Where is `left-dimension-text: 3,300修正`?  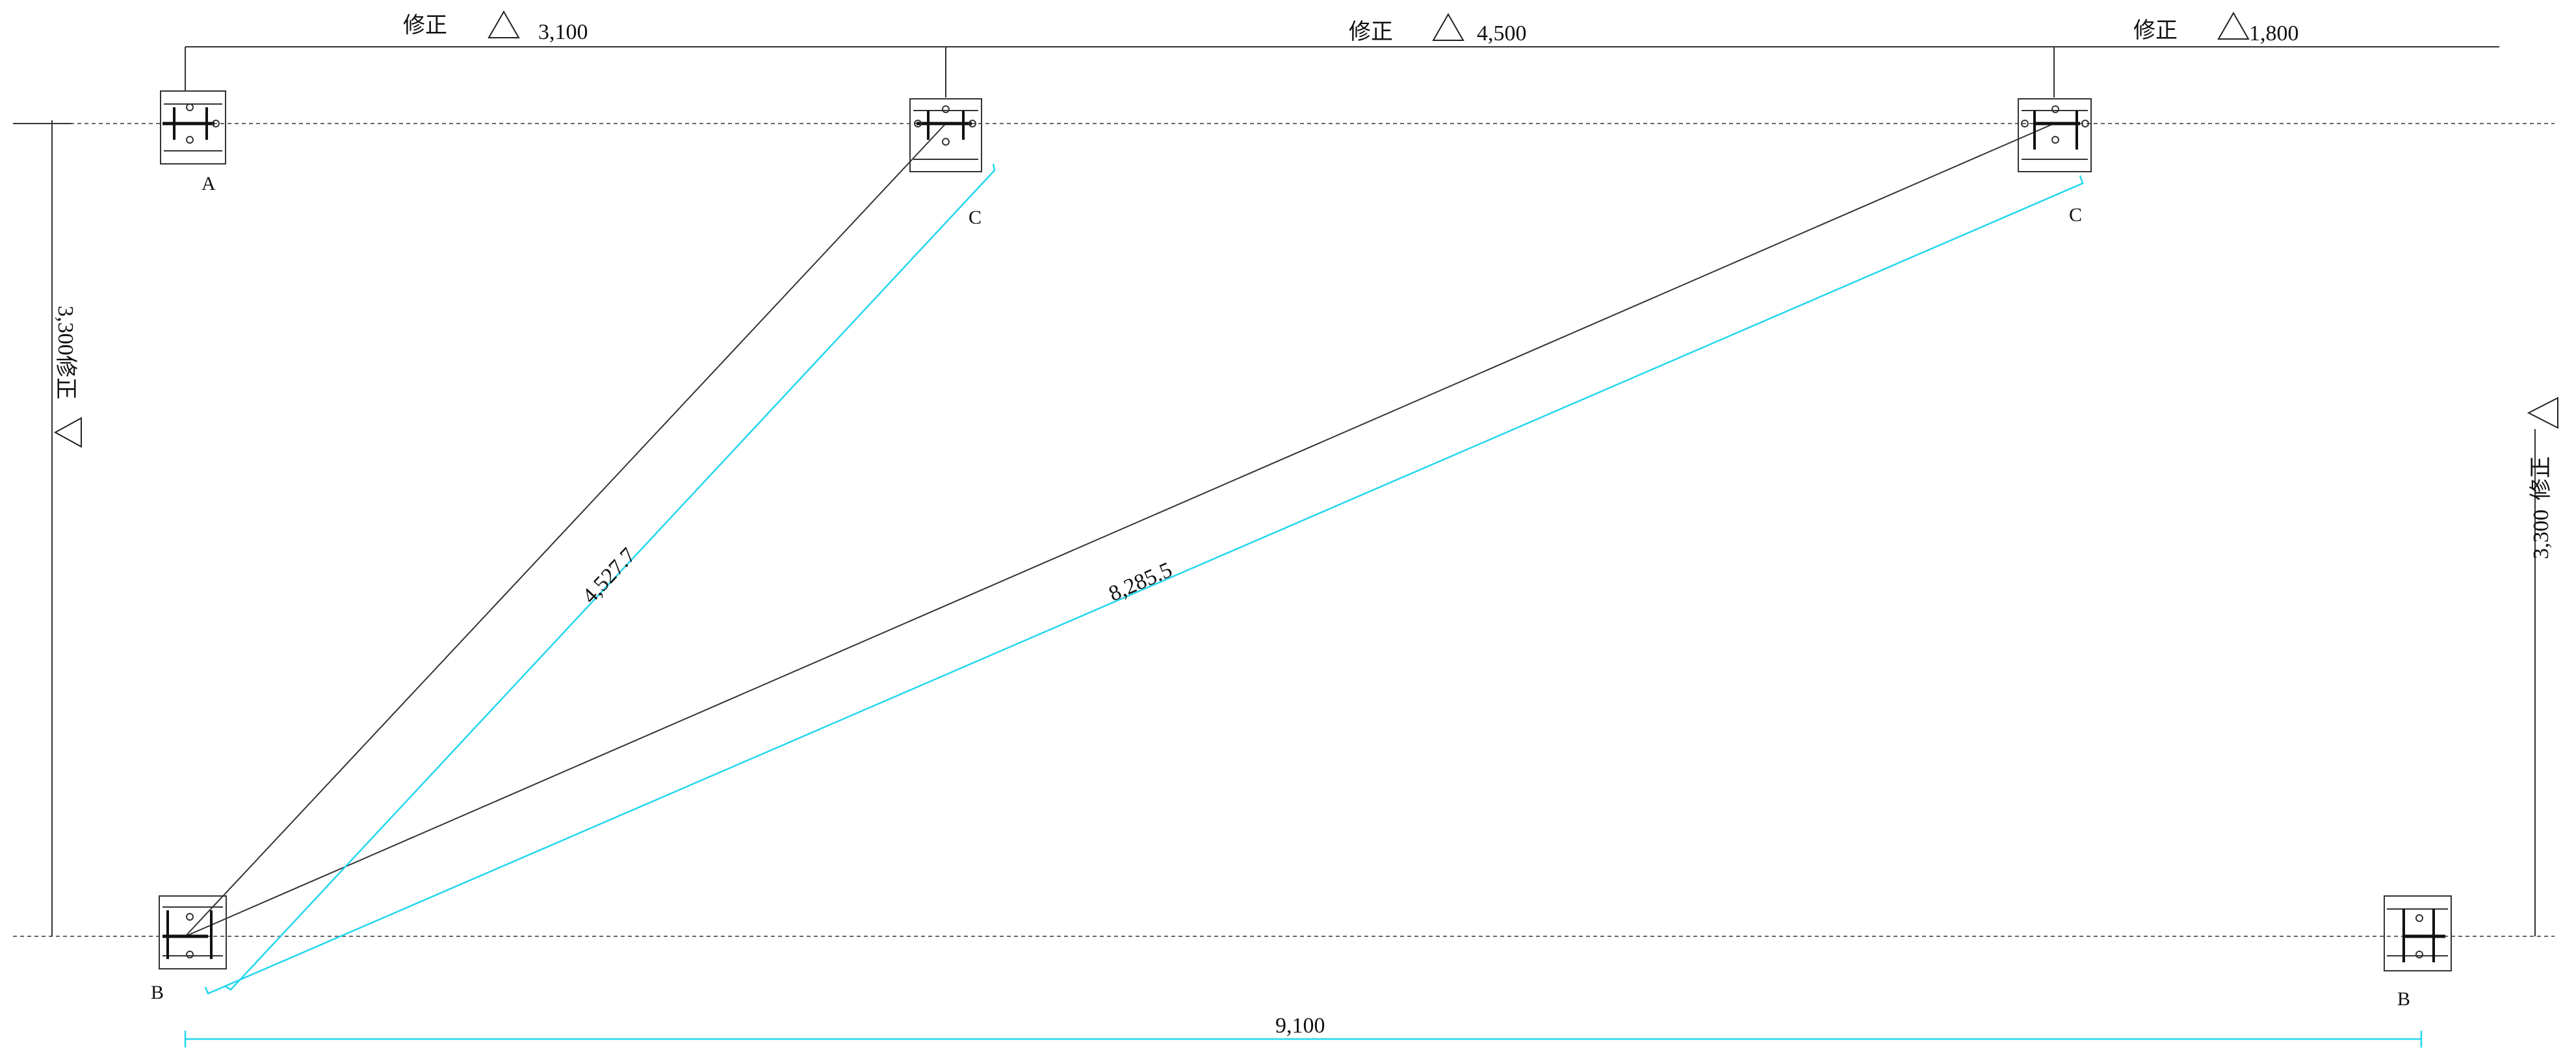 left-dimension-text: 3,300修正 is located at coordinates (65, 353).